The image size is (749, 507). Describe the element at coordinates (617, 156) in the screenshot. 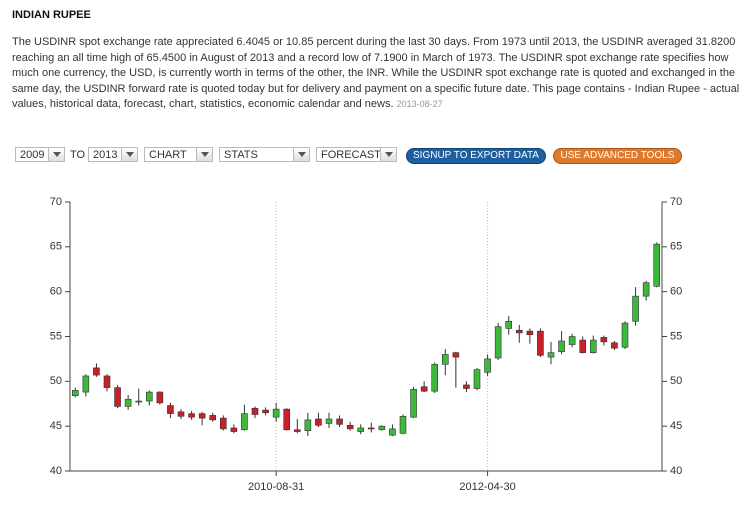

I see `advanced-button: USE ADVANCED TOOLS` at that location.